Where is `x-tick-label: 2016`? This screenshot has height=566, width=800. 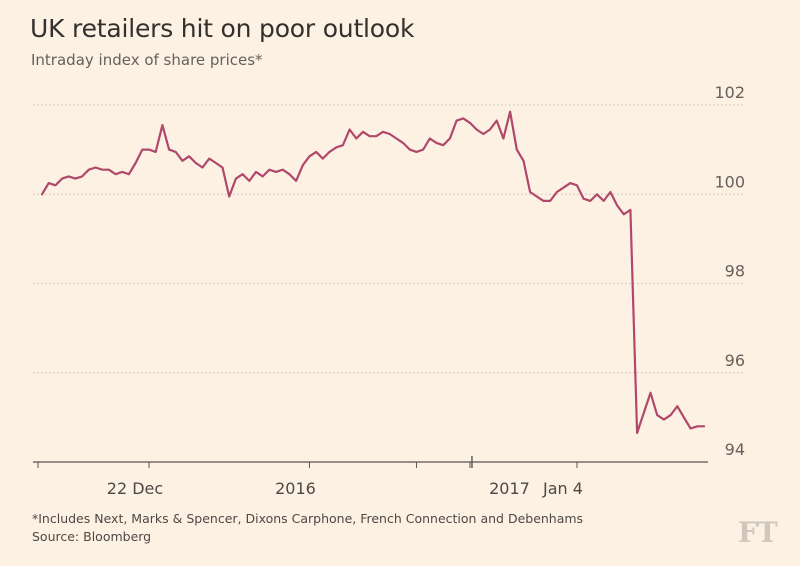 x-tick-label: 2016 is located at coordinates (295, 488).